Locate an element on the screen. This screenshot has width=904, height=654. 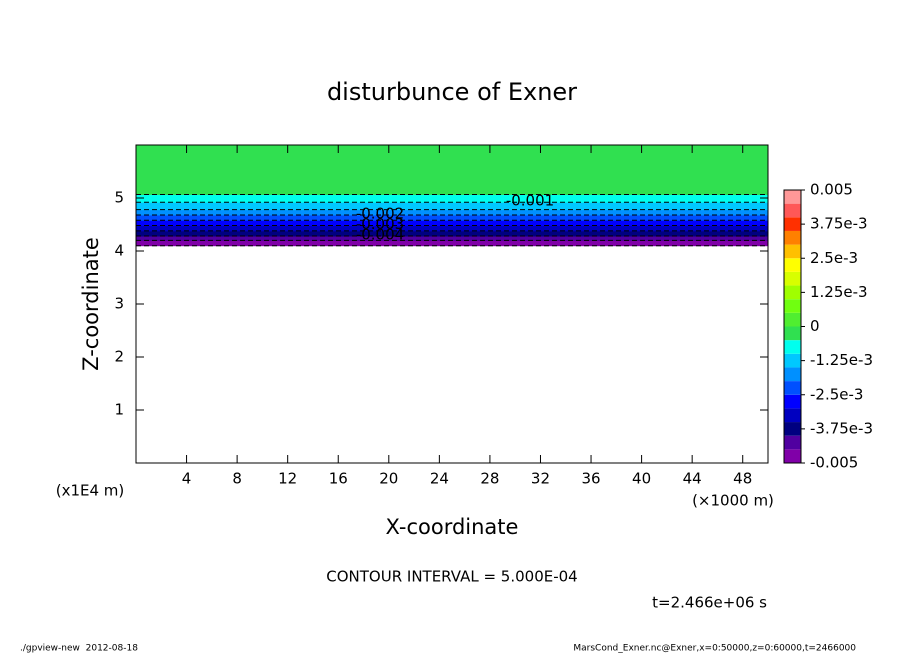
colorbar-tick-label: -0.005 is located at coordinates (834, 463).